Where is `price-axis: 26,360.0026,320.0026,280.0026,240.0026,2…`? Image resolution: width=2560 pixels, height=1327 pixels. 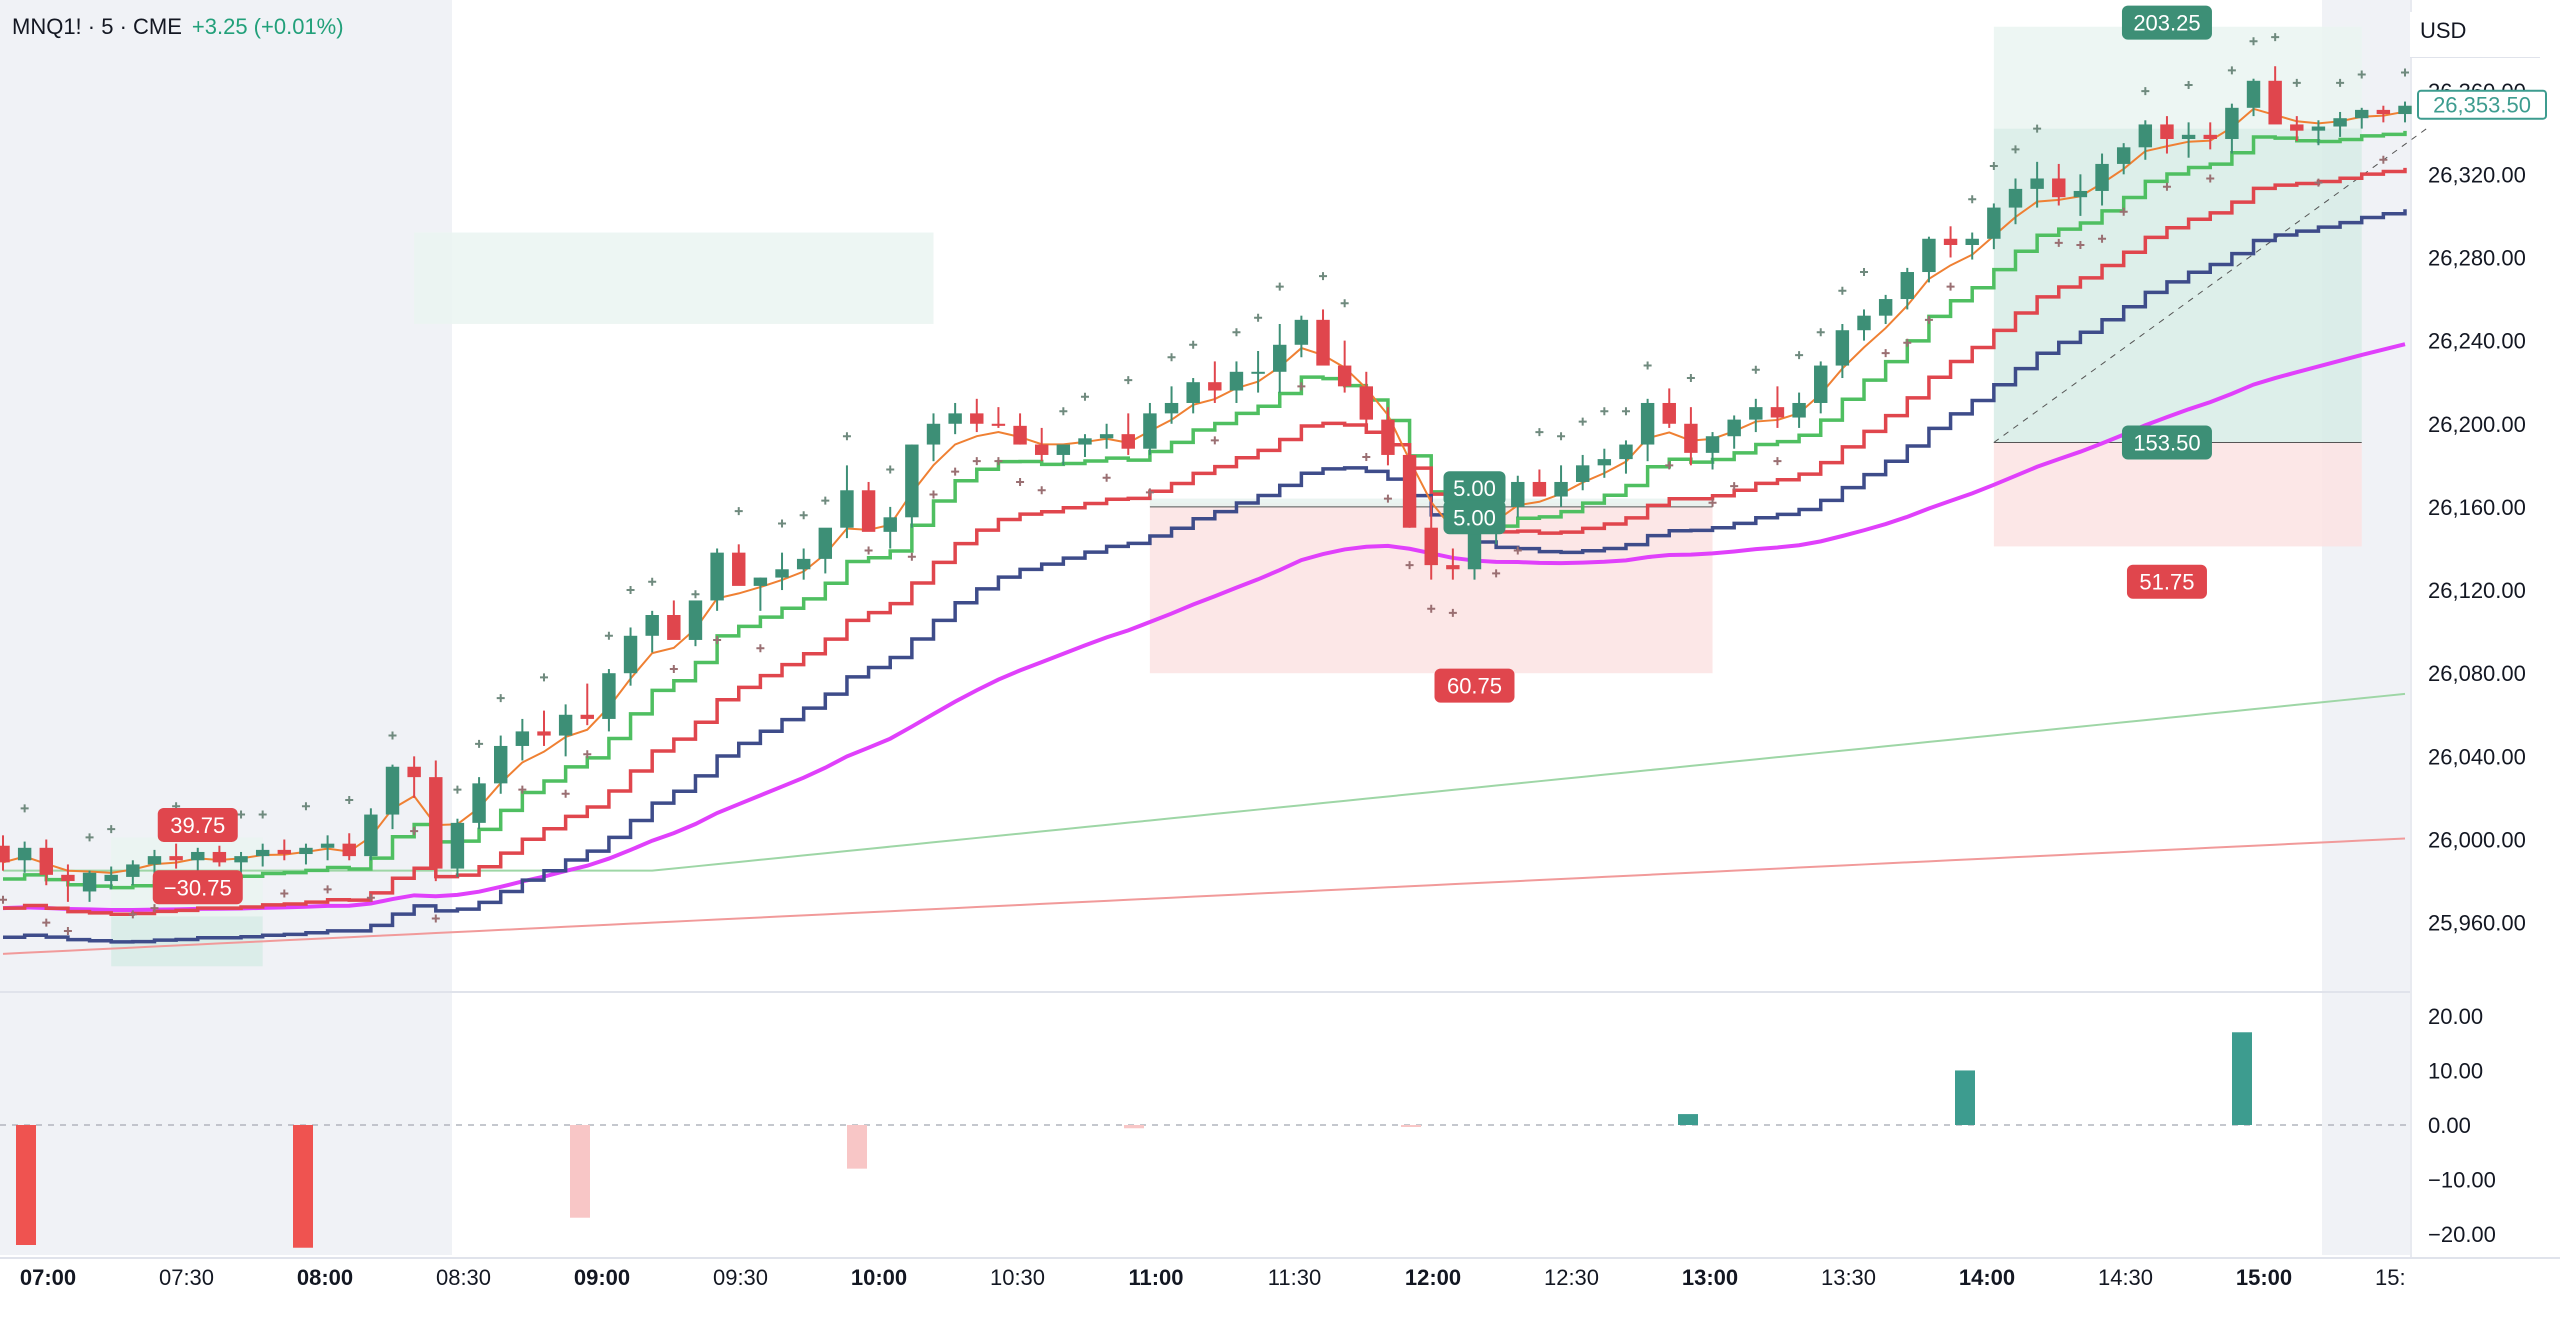
price-axis: 26,360.0026,320.0026,280.0026,240.0026,2… is located at coordinates (2482, 663).